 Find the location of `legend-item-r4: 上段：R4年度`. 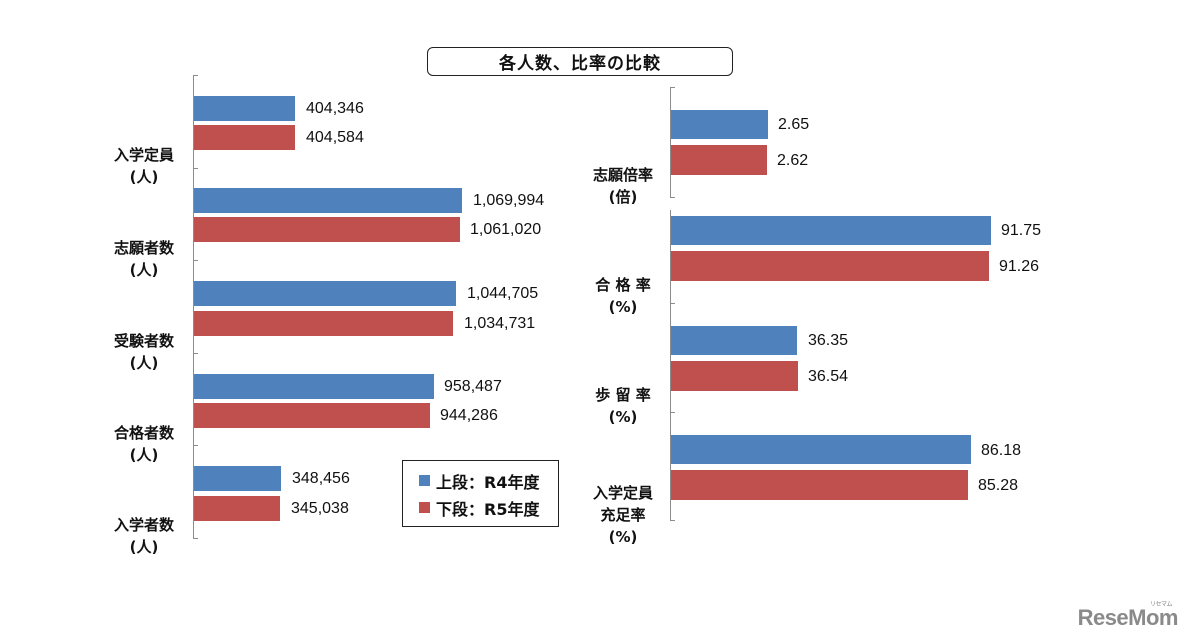

legend-item-r4: 上段：R4年度 is located at coordinates (488, 480).